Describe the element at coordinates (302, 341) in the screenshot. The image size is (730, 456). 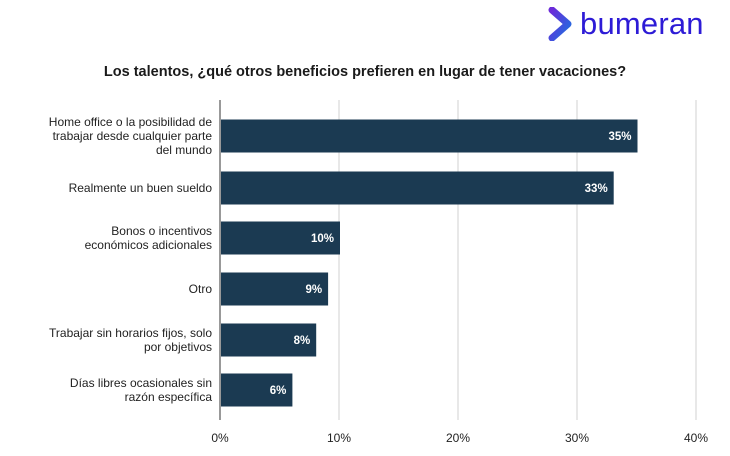
I see `bar-value-label: 8%` at that location.